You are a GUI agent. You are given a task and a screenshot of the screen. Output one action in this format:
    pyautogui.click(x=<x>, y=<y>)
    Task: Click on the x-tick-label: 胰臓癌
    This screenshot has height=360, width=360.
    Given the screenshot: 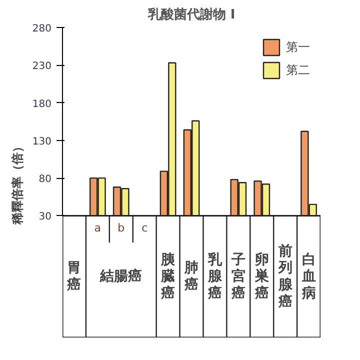 What is the action you would take?
    pyautogui.click(x=168, y=277)
    